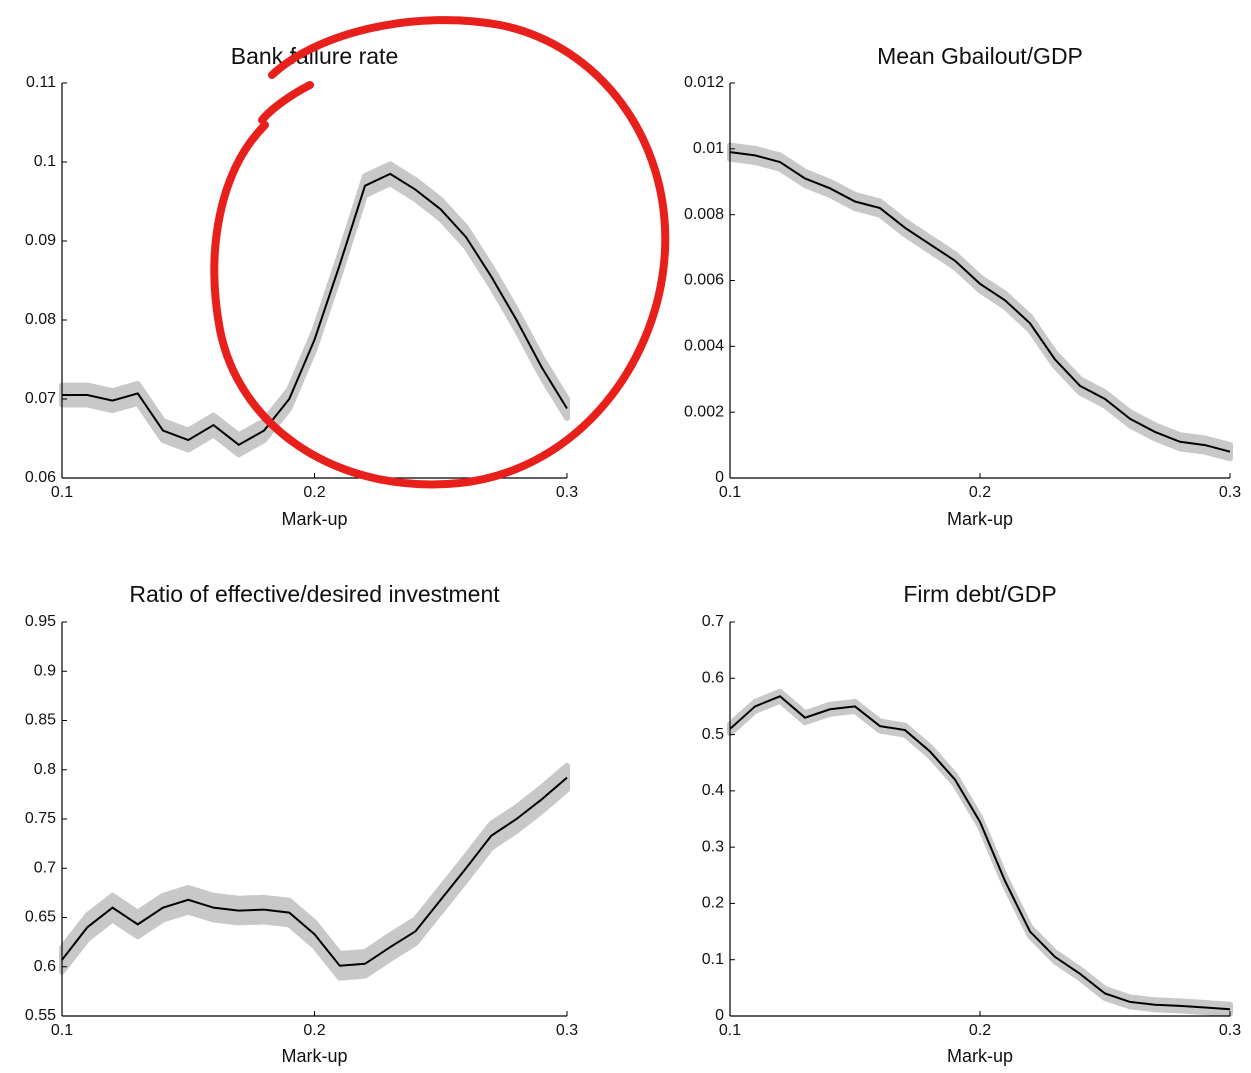  I want to click on y-tick-label: 0.07, so click(40, 398).